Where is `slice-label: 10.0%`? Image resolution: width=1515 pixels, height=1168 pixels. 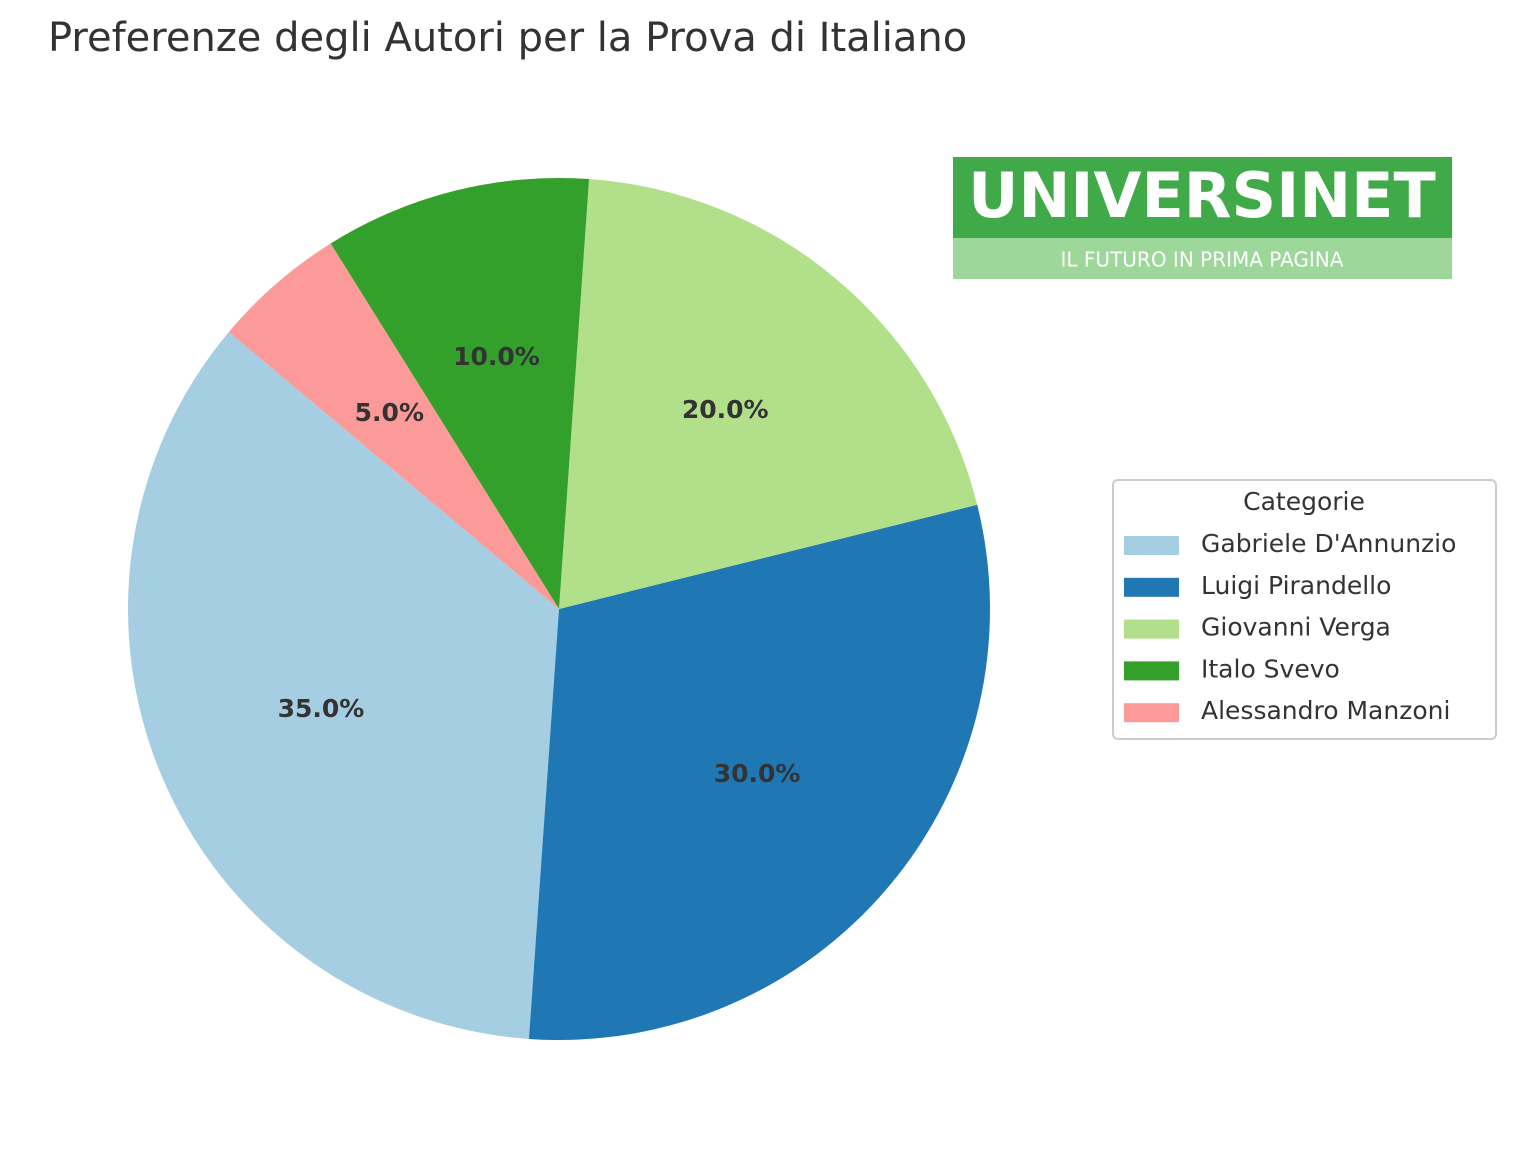
slice-label: 10.0% is located at coordinates (496, 356).